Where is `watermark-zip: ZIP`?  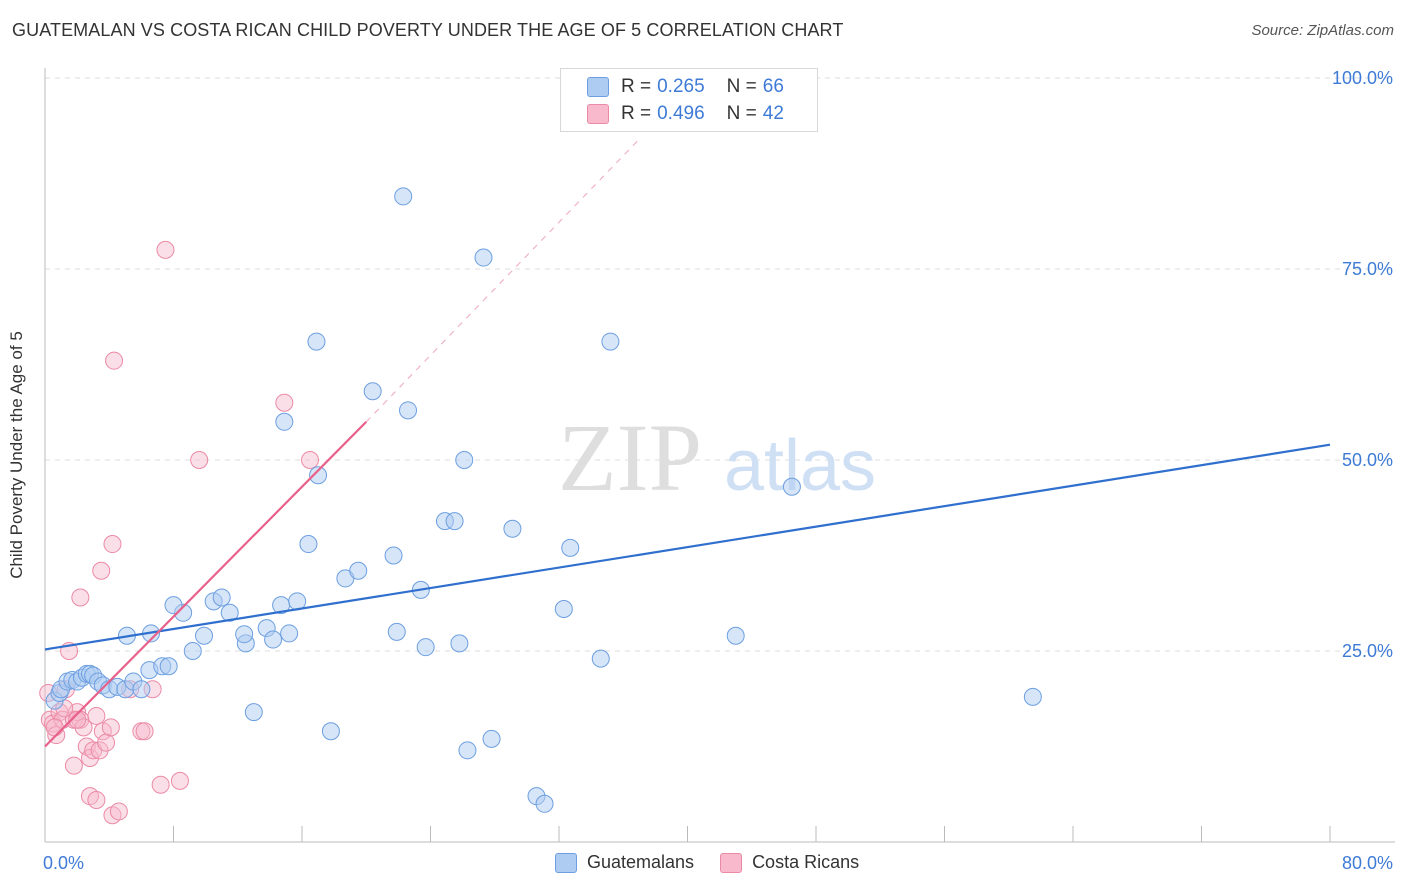
watermark-zip: ZIP is located at coordinates (630, 457).